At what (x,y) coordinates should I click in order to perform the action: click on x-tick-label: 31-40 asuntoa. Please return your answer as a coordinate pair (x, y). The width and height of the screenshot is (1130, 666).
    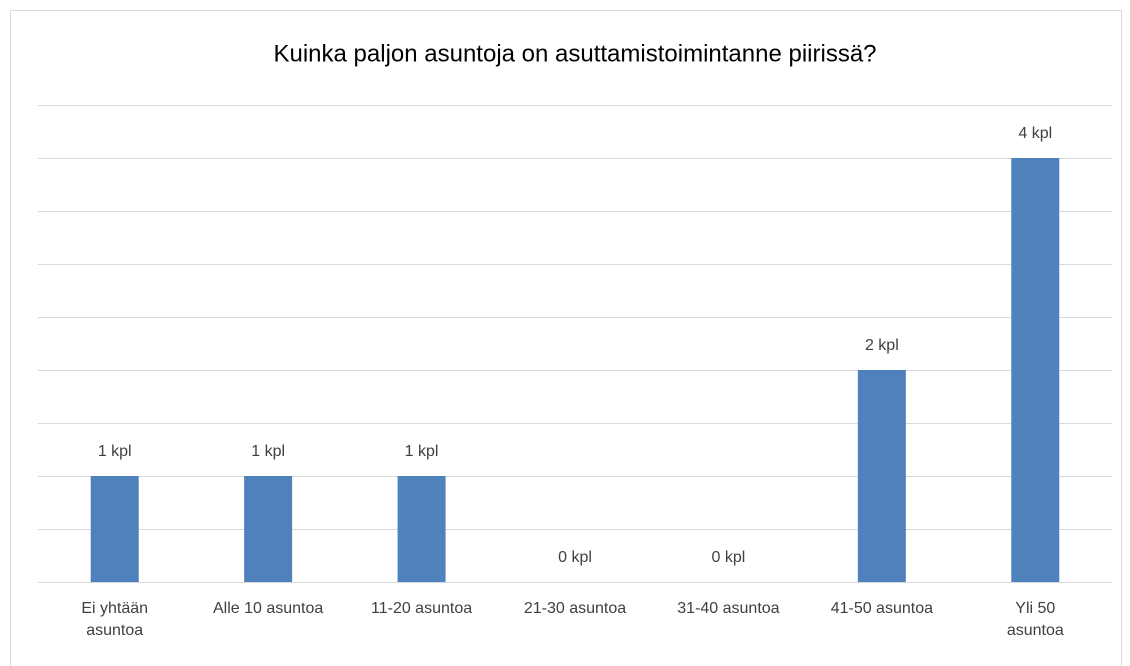
    Looking at the image, I should click on (728, 608).